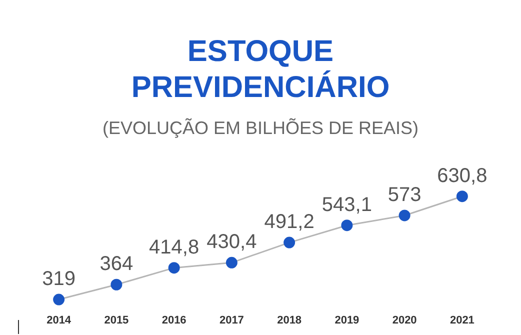 The height and width of the screenshot is (335, 521). I want to click on x-tick-label: 2014, so click(59, 320).